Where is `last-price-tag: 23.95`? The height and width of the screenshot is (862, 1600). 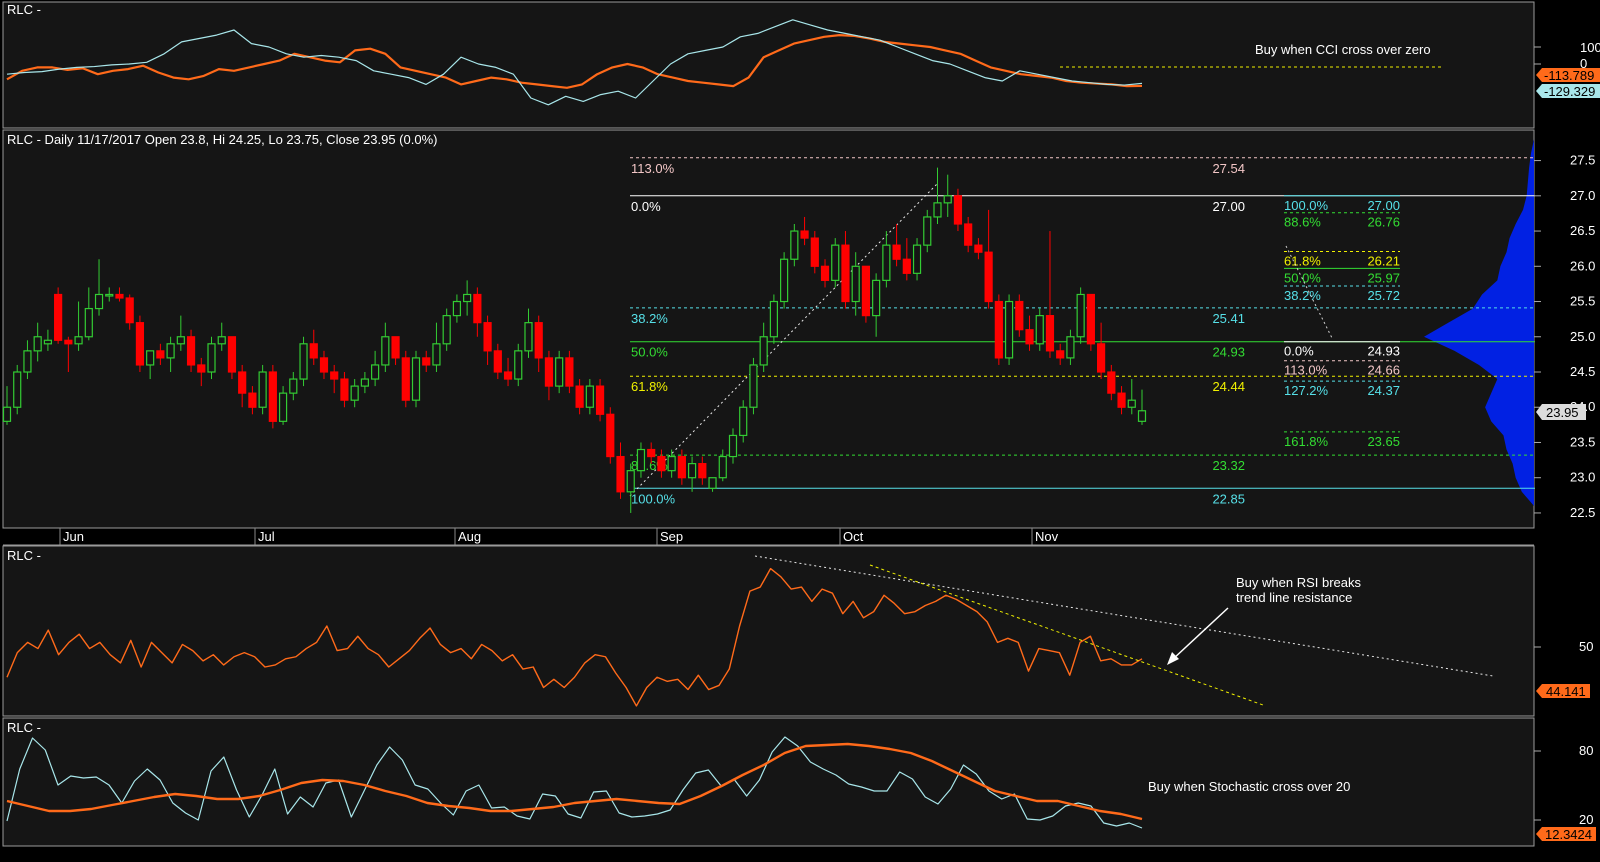
last-price-tag: 23.95 is located at coordinates (1561, 412).